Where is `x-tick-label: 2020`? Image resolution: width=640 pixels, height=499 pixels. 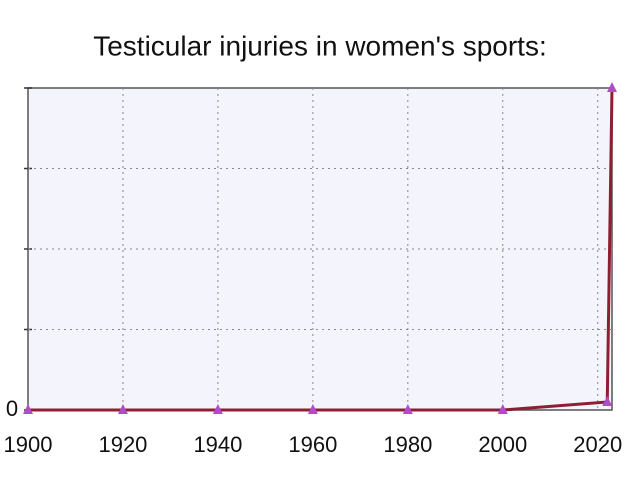
x-tick-label: 2020 is located at coordinates (597, 444).